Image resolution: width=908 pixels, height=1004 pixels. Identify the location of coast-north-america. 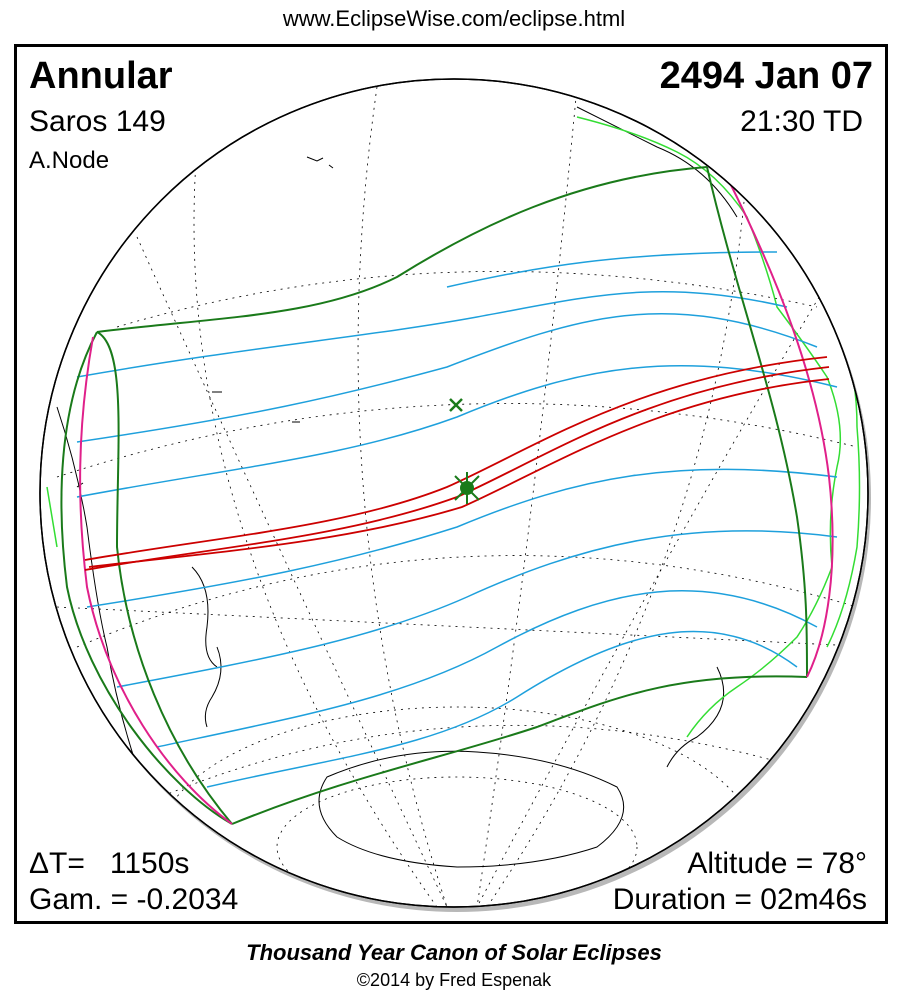
(657, 162).